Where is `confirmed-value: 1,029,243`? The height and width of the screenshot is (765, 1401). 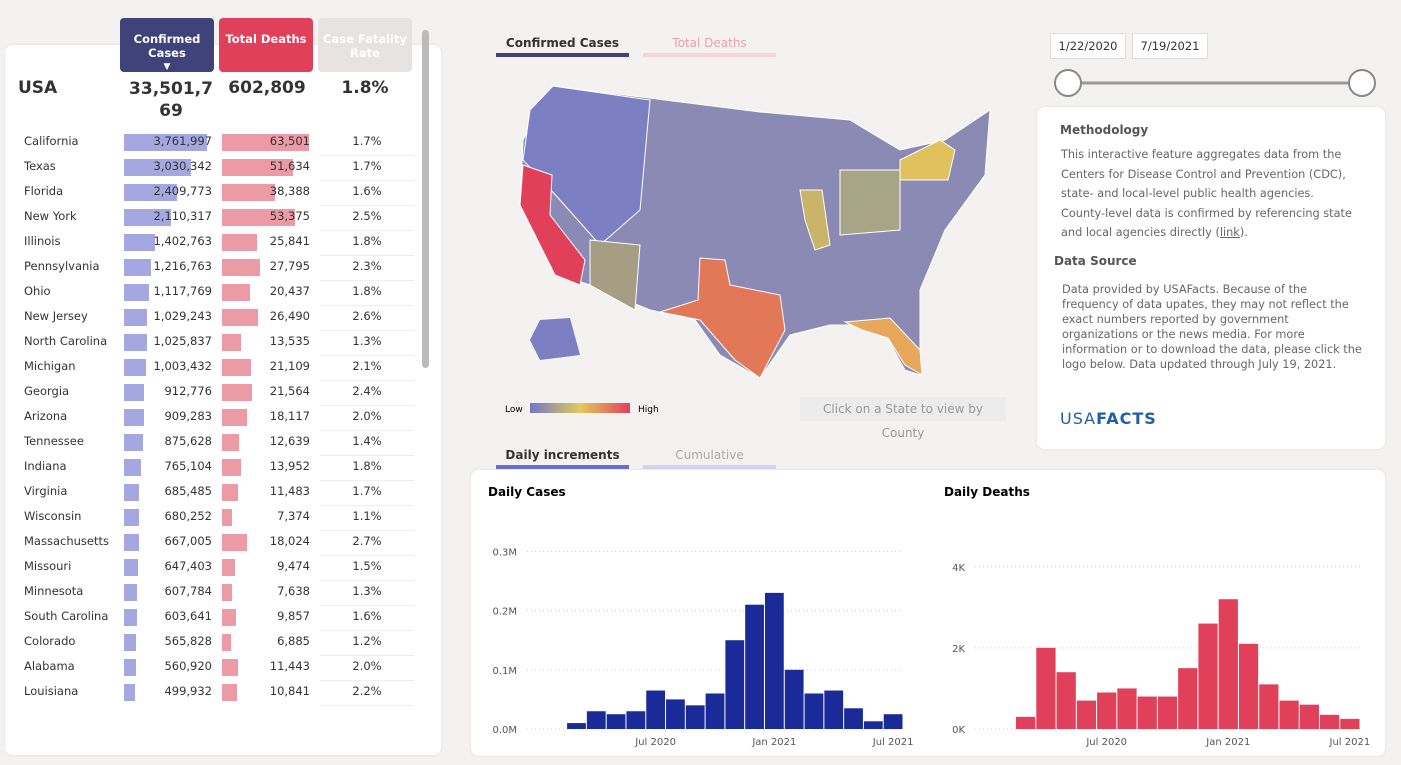
confirmed-value: 1,029,243 is located at coordinates (182, 316).